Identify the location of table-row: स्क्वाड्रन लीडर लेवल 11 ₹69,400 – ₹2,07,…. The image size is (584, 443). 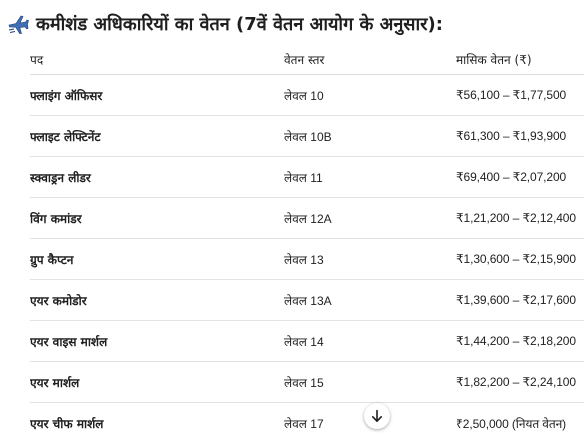
(307, 177).